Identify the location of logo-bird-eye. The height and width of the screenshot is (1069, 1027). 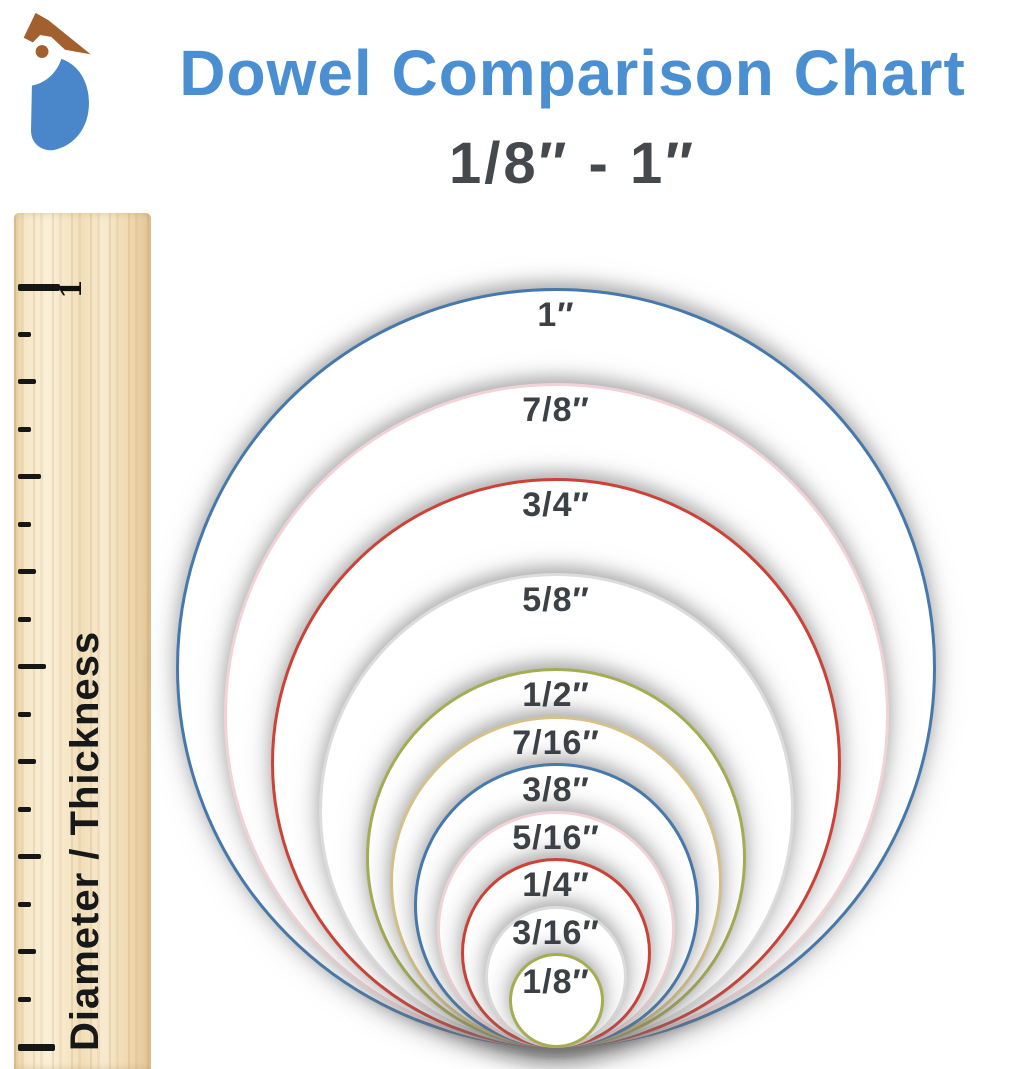
(42, 51).